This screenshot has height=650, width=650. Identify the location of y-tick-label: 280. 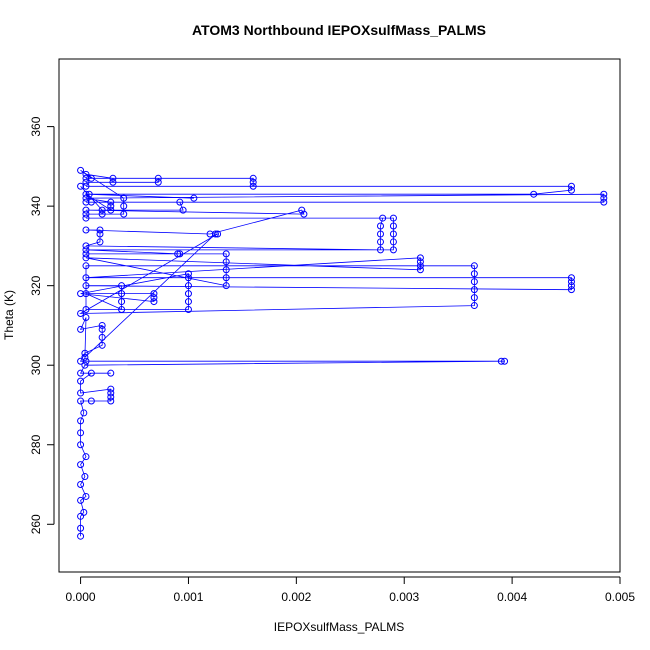
(36, 444).